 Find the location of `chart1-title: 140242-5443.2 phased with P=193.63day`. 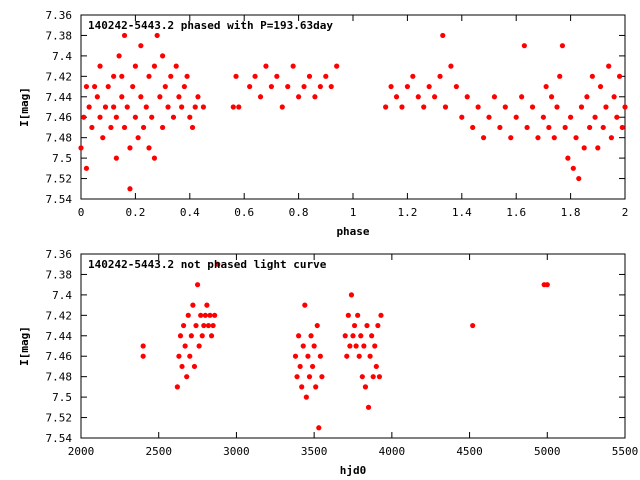

chart1-title: 140242-5443.2 phased with P=193.63day is located at coordinates (210, 25).